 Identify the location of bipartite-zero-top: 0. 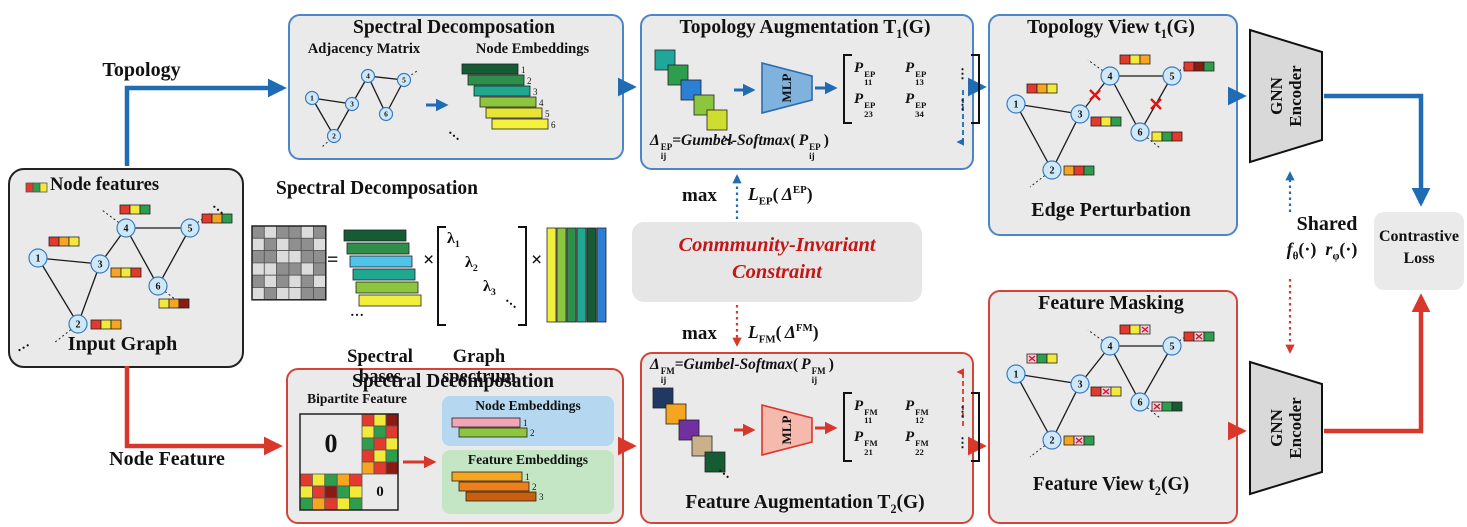
(331, 443).